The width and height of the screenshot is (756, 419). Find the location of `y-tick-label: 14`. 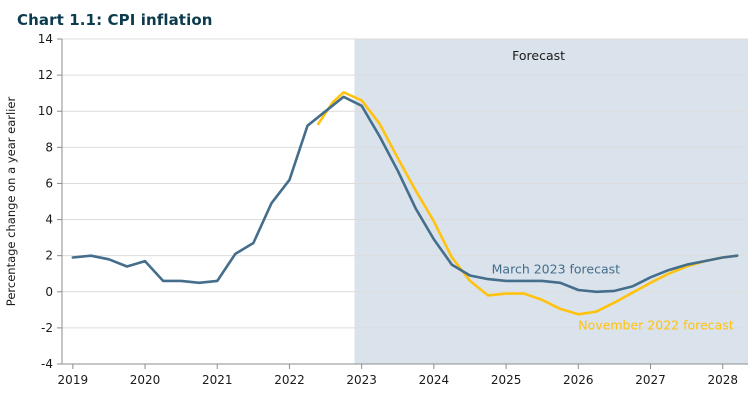

y-tick-label: 14 is located at coordinates (45, 39).